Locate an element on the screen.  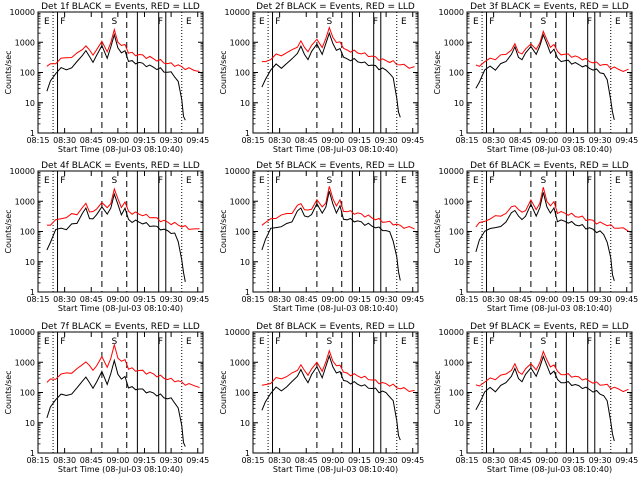
panel-title: Det 1f BLACK = Events, RED = LLD is located at coordinates (120, 7).